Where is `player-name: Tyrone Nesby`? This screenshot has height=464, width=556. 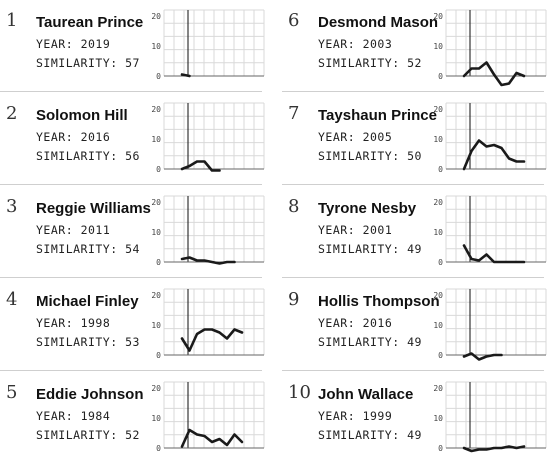
player-name: Tyrone Nesby is located at coordinates (367, 208).